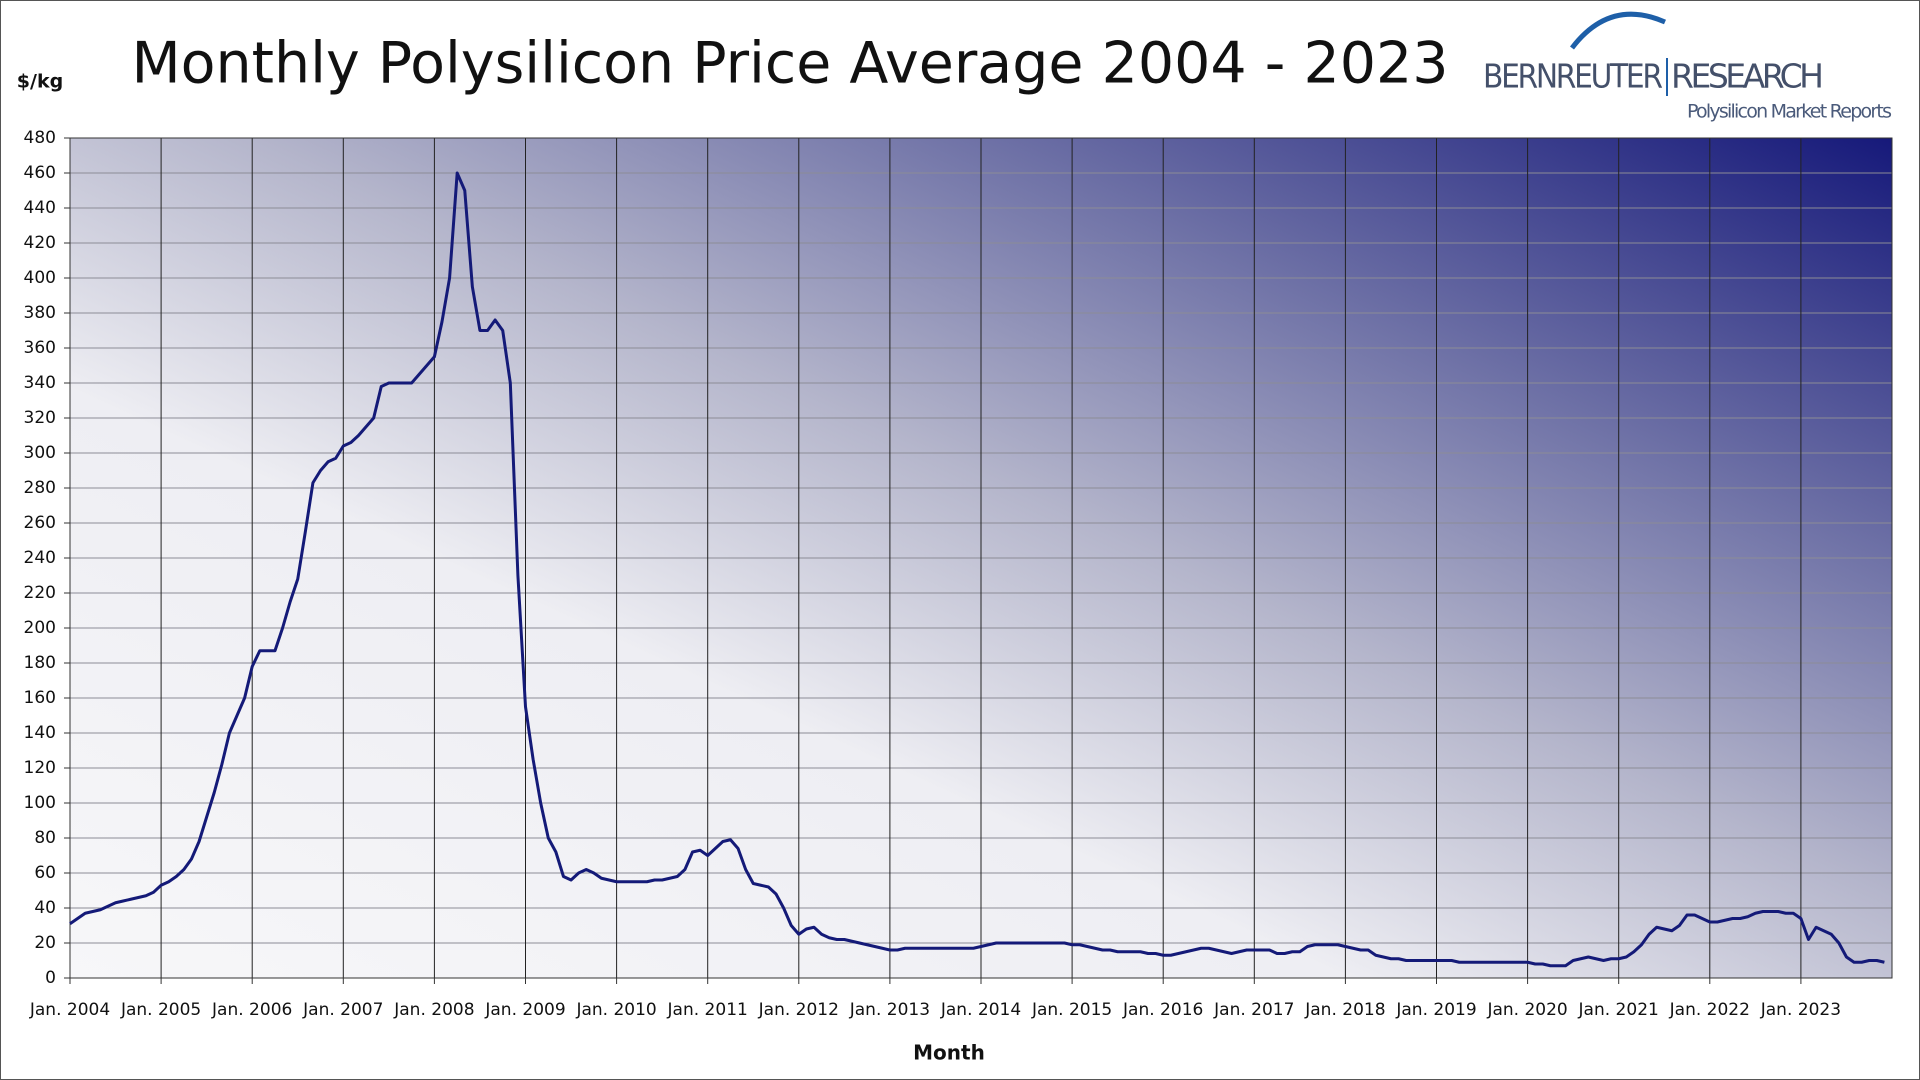  I want to click on x-tick-label: Jan. 2019, so click(1435, 1010).